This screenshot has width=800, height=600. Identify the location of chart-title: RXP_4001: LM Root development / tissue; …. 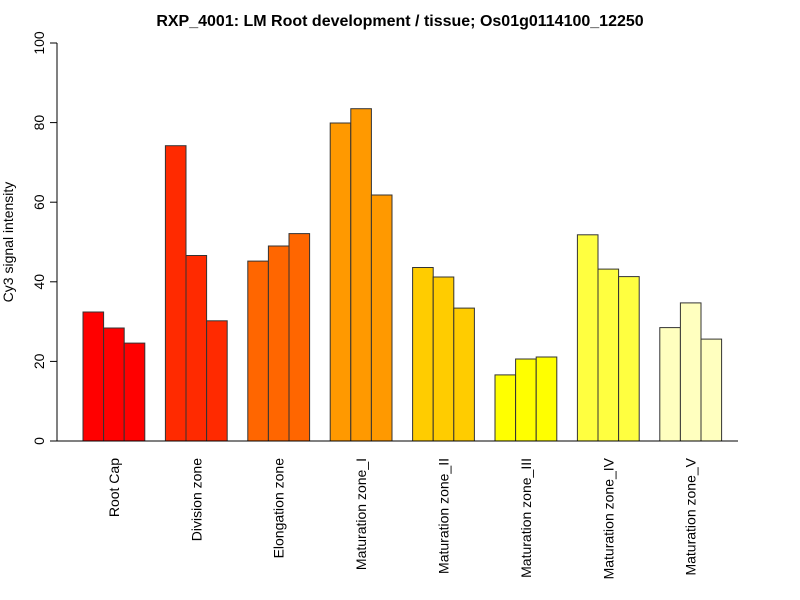
(399, 21).